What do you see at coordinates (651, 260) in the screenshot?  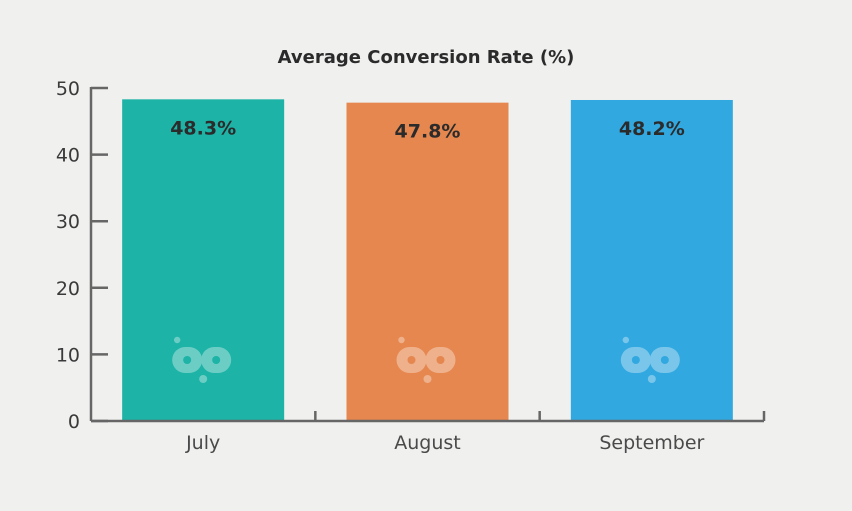 I see `bar-september` at bounding box center [651, 260].